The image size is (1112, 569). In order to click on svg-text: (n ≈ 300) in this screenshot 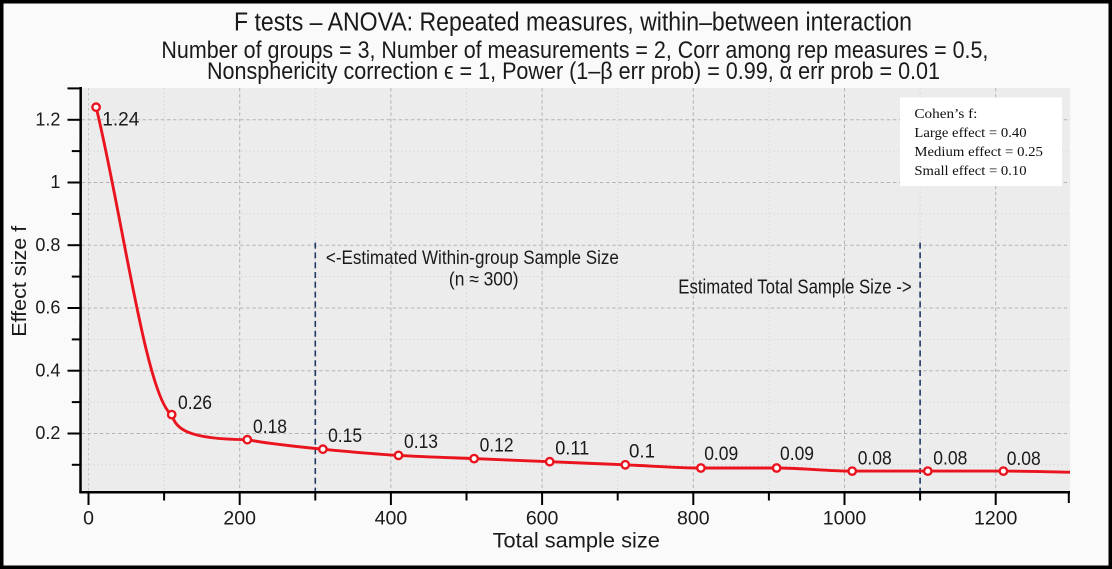, I will do `click(484, 279)`.